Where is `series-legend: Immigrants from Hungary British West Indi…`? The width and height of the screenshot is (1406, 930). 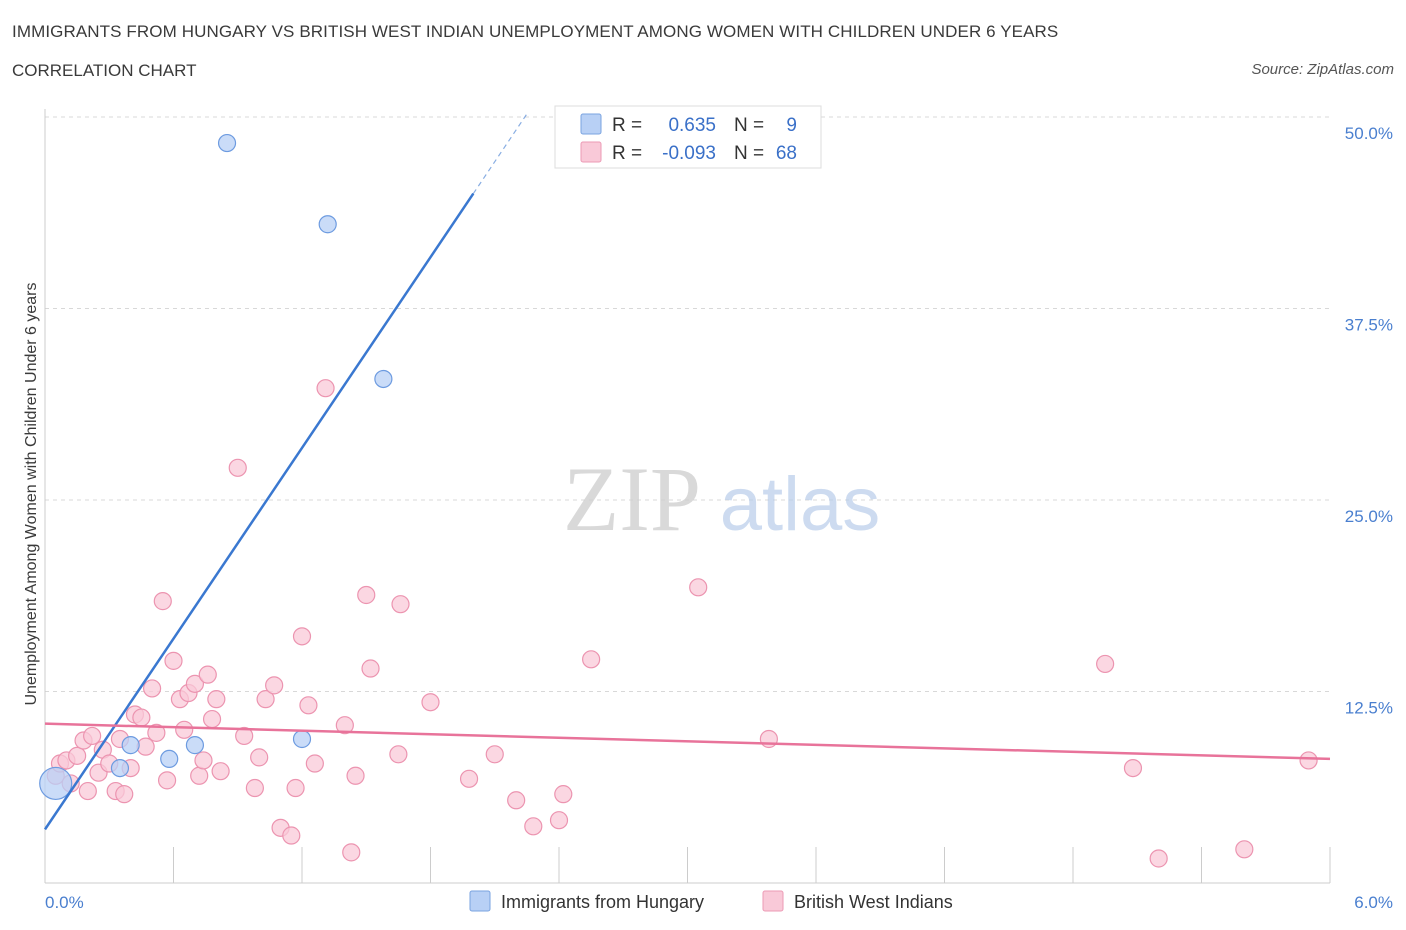
series-legend: Immigrants from Hungary British West Indi… is located at coordinates (711, 901).